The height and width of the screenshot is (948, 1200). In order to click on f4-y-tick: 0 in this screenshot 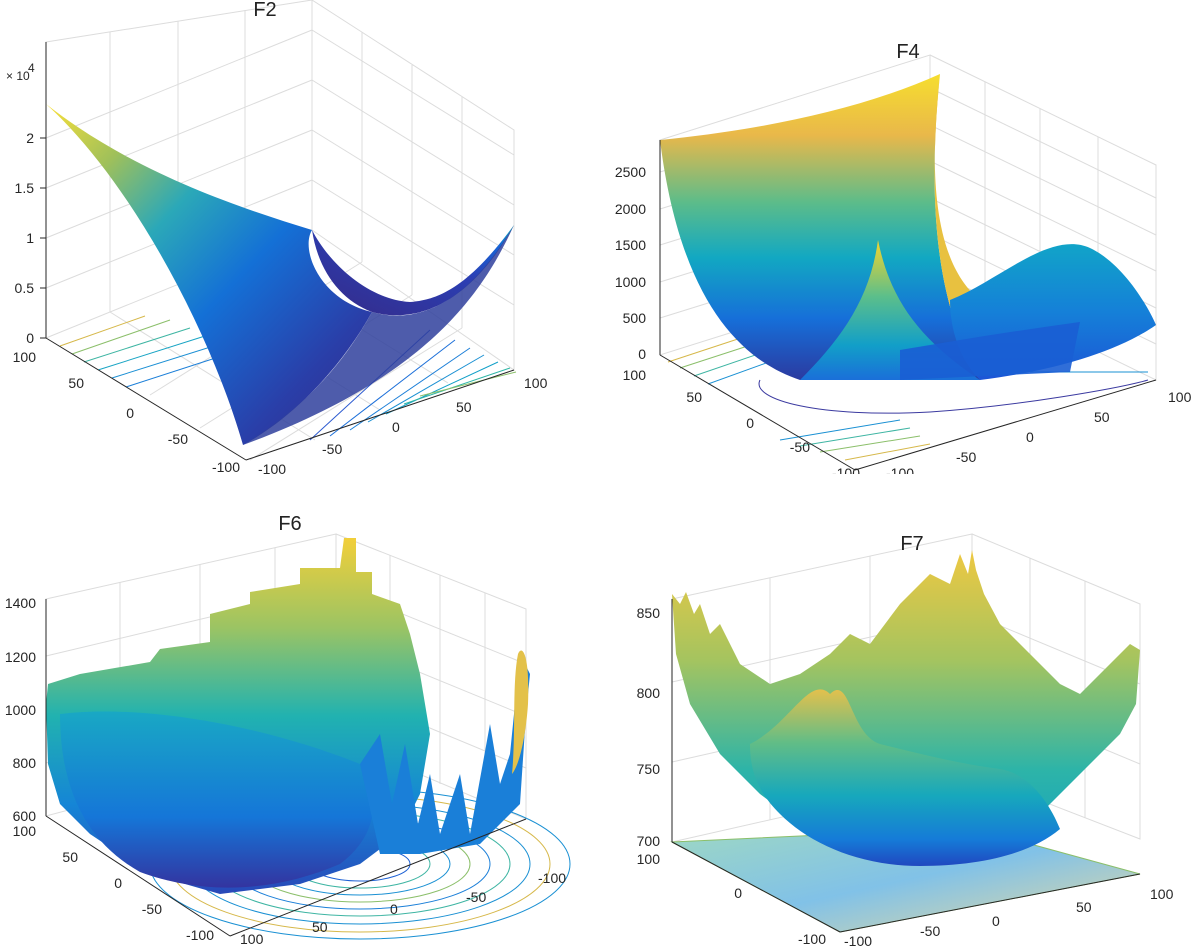, I will do `click(750, 423)`.